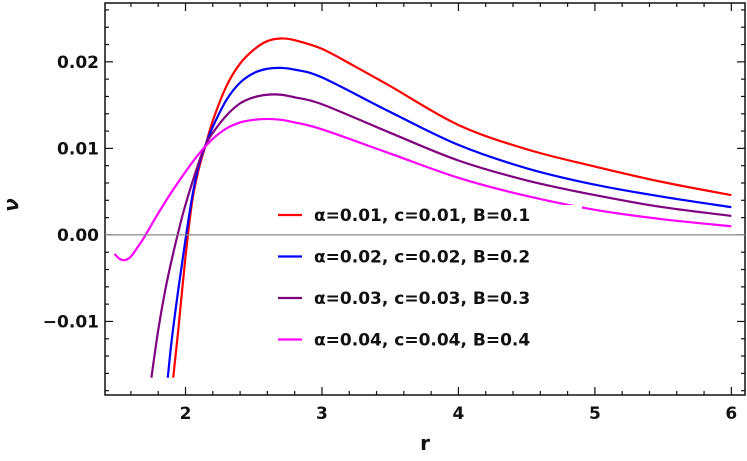 This screenshot has height=461, width=747. What do you see at coordinates (422, 341) in the screenshot?
I see `legend-label: α=0.04, c=0.04, B=0.4` at bounding box center [422, 341].